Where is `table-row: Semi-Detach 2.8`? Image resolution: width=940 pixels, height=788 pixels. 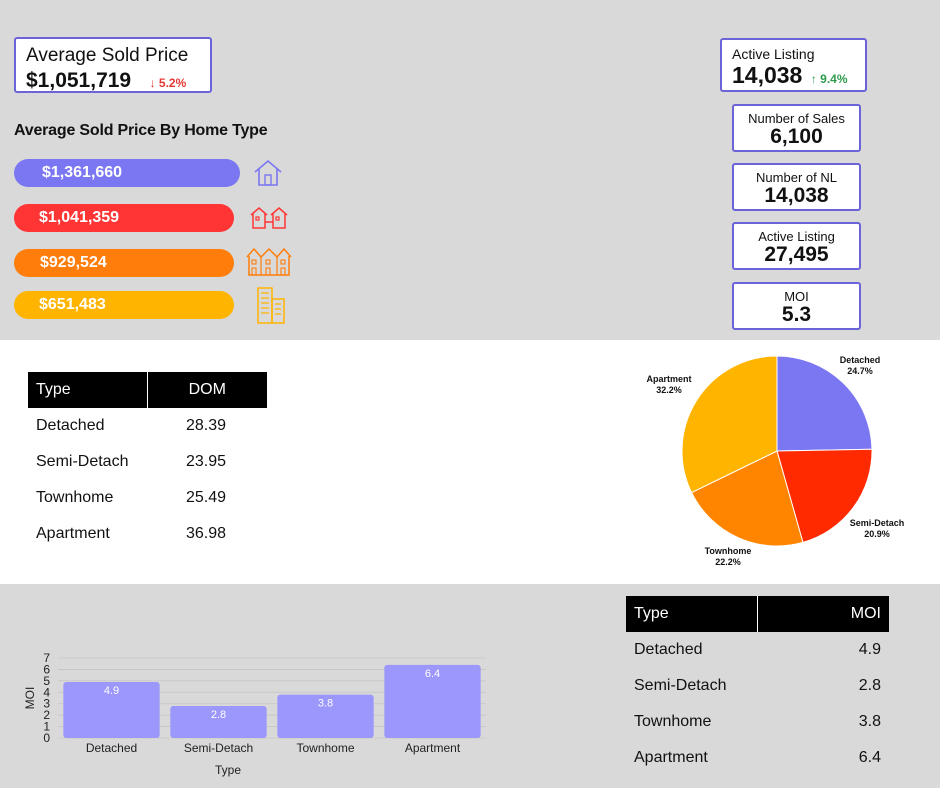
table-row: Semi-Detach 2.8 is located at coordinates (757, 686).